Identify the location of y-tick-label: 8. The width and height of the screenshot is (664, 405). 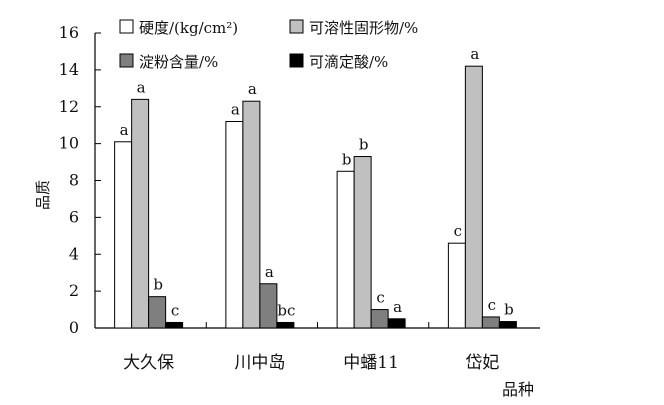
(74, 180).